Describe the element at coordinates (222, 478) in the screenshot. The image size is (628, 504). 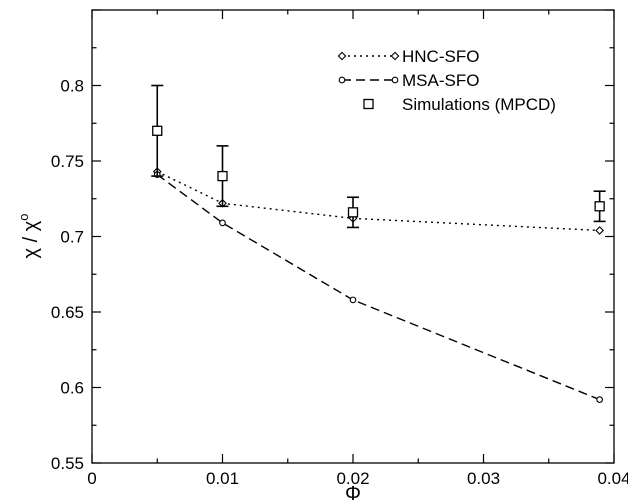
I see `x-tick-label: 0.01` at that location.